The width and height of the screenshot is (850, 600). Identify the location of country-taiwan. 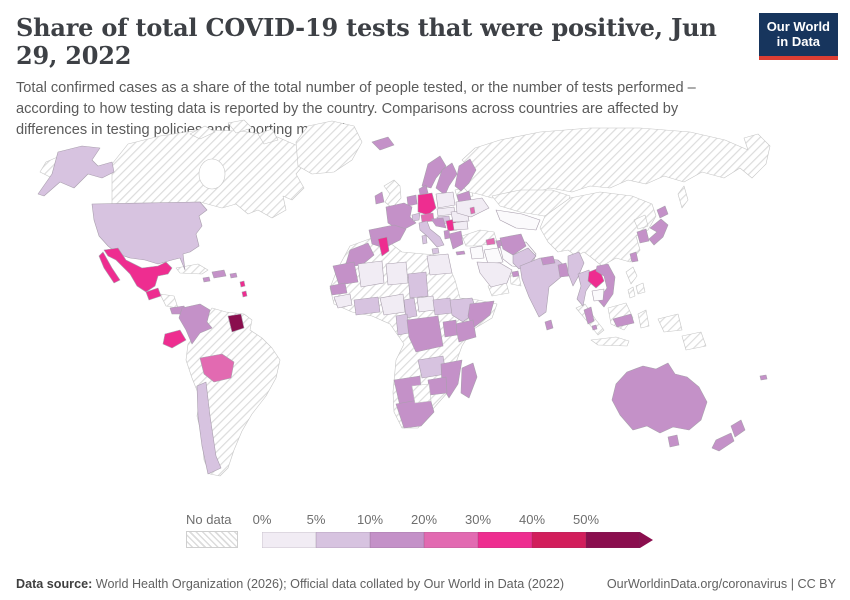
(634, 257).